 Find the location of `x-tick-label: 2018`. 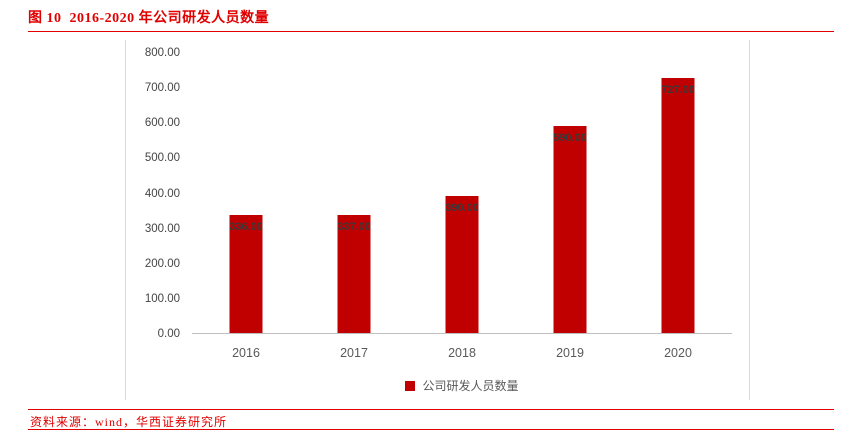

x-tick-label: 2018 is located at coordinates (462, 353).